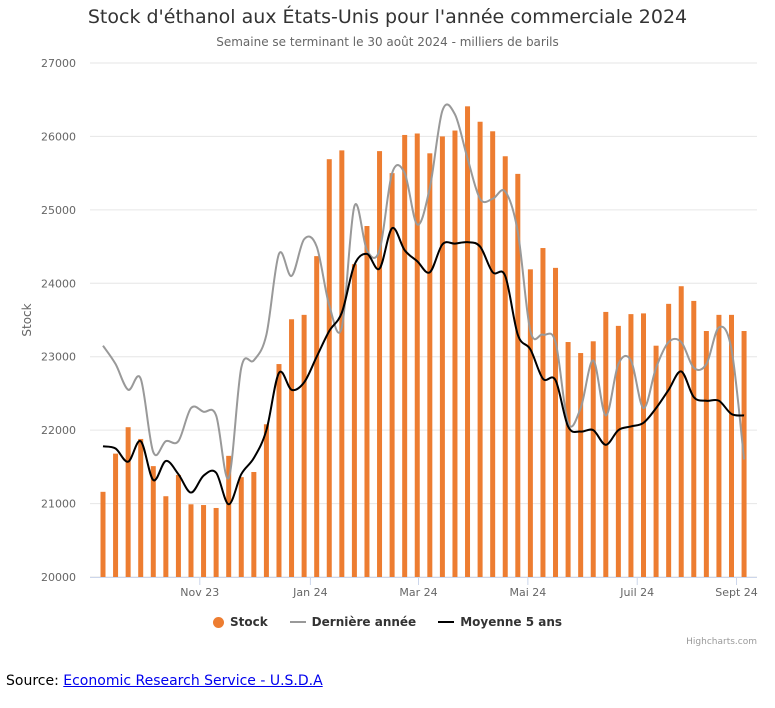  I want to click on legend-item-5yr-average: Moyenne 5 ans, so click(500, 622).